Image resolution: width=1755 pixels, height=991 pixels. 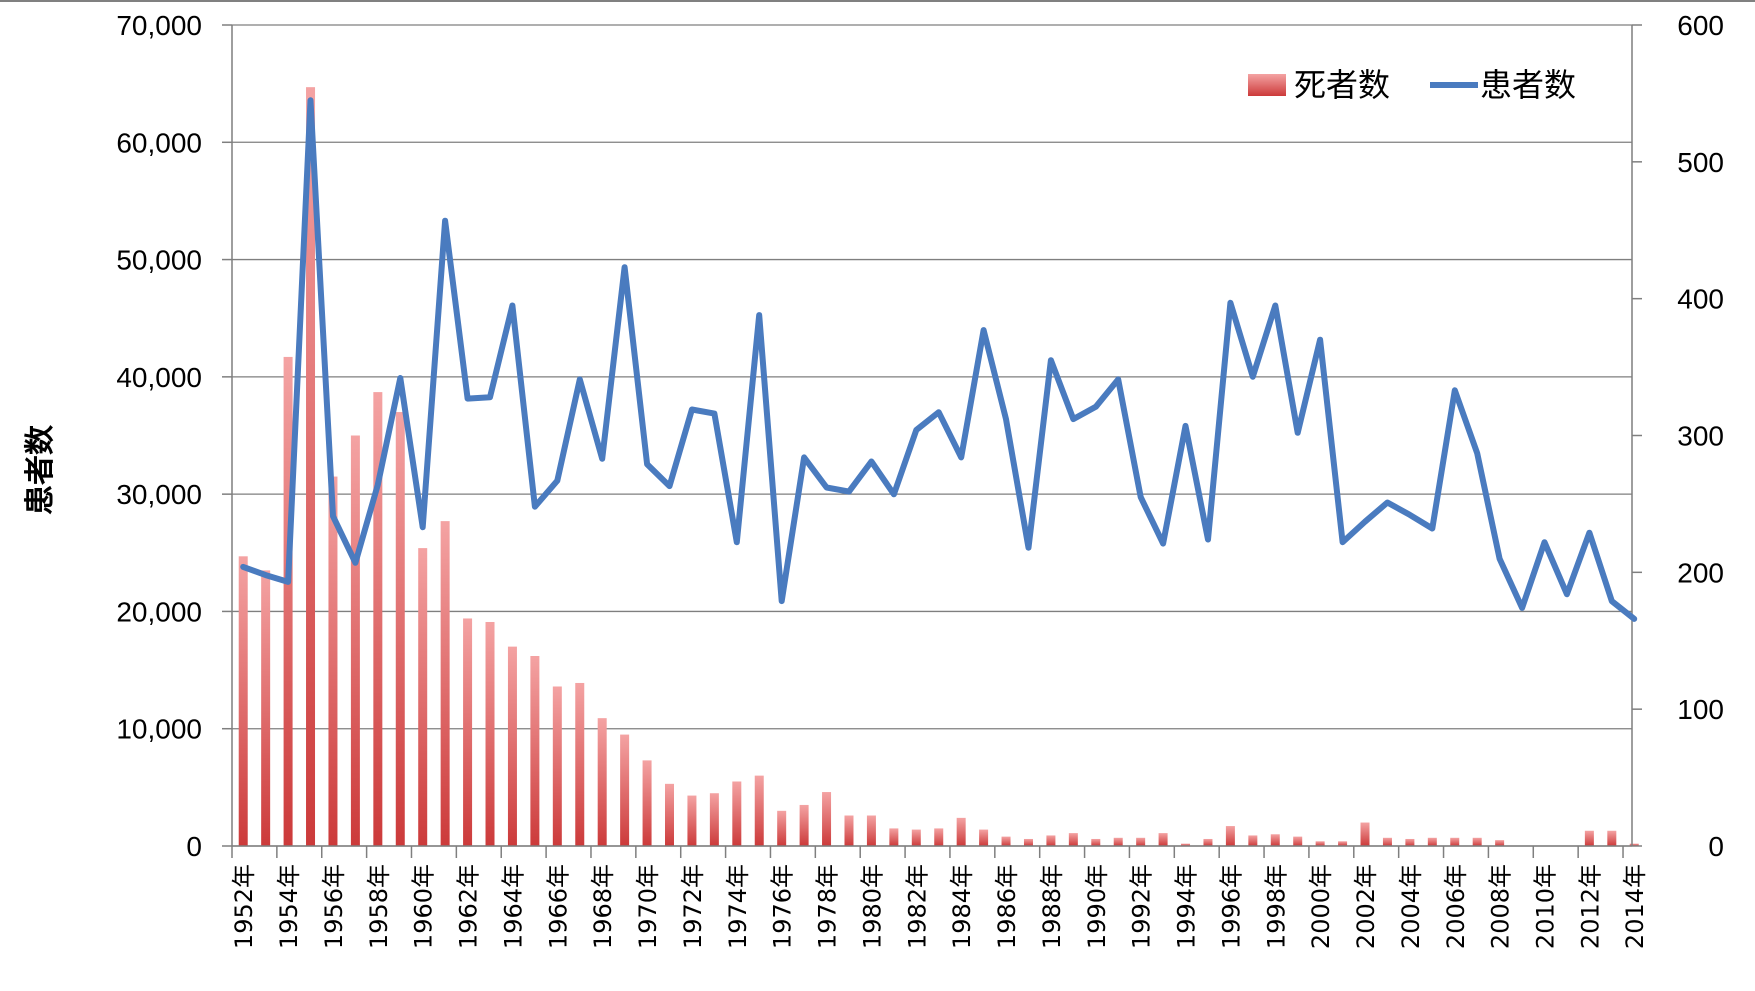 What do you see at coordinates (1253, 840) in the screenshot?
I see `bar-1997年` at bounding box center [1253, 840].